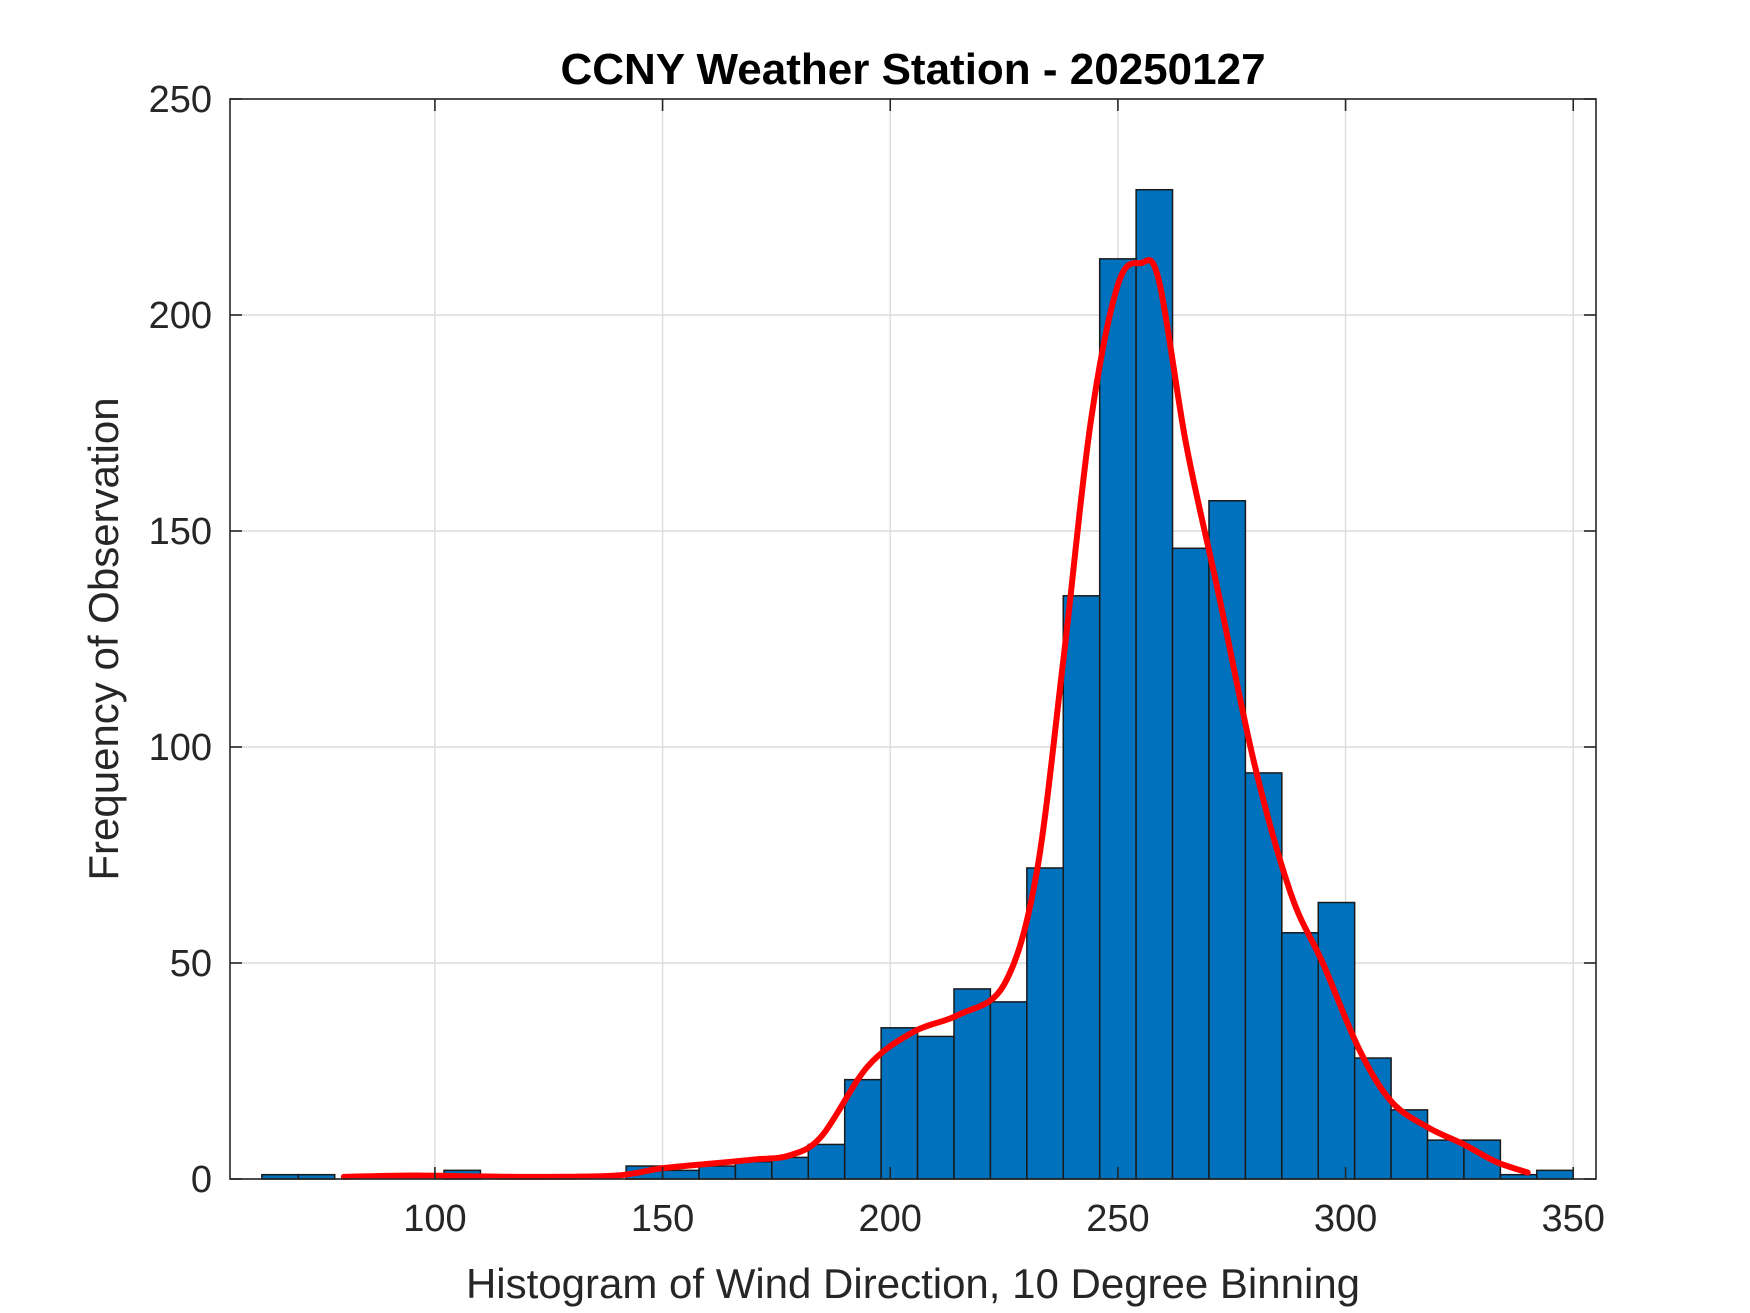 The width and height of the screenshot is (1750, 1313). What do you see at coordinates (1345, 1219) in the screenshot?
I see `x-tick-label: 300` at bounding box center [1345, 1219].